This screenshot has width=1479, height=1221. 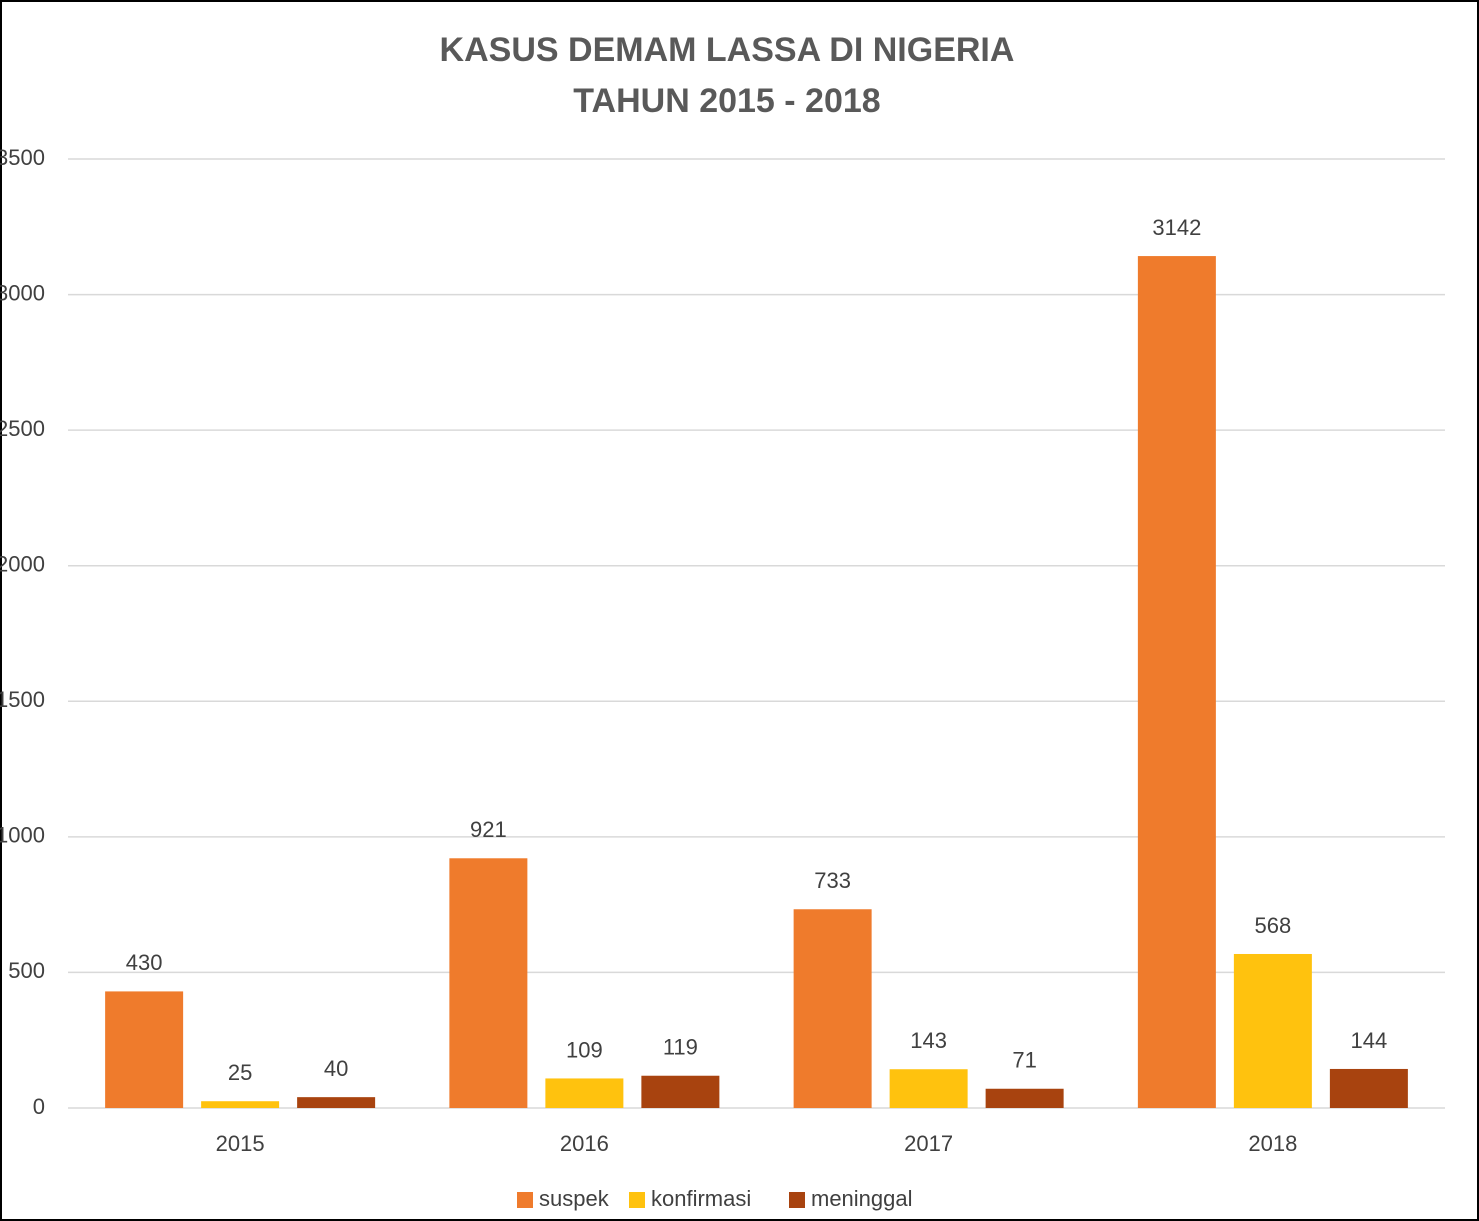 I want to click on data-label: 921, so click(x=488, y=829).